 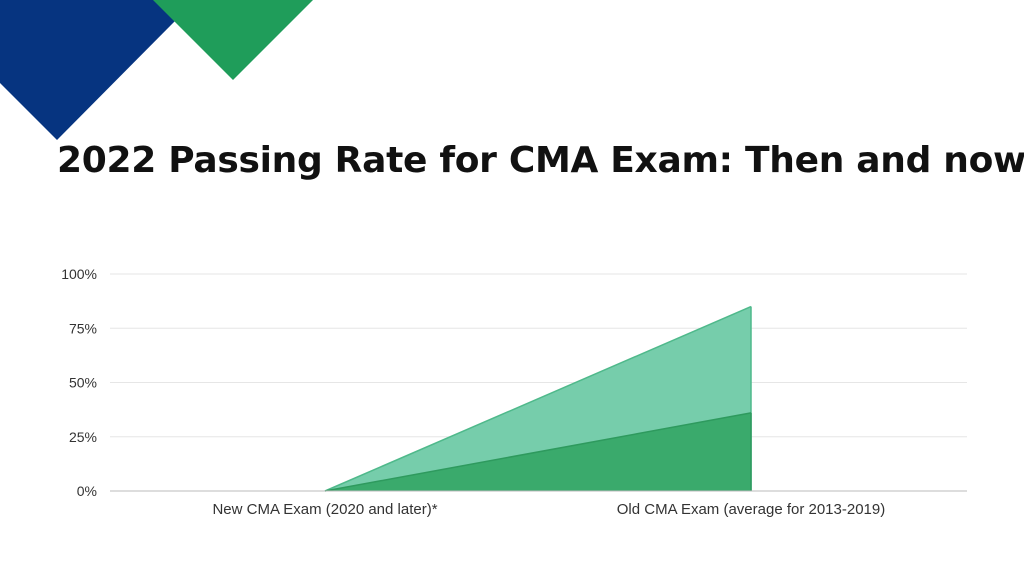 I want to click on x-tick-label: Old CMA Exam (average for 2013-2019), so click(x=751, y=509).